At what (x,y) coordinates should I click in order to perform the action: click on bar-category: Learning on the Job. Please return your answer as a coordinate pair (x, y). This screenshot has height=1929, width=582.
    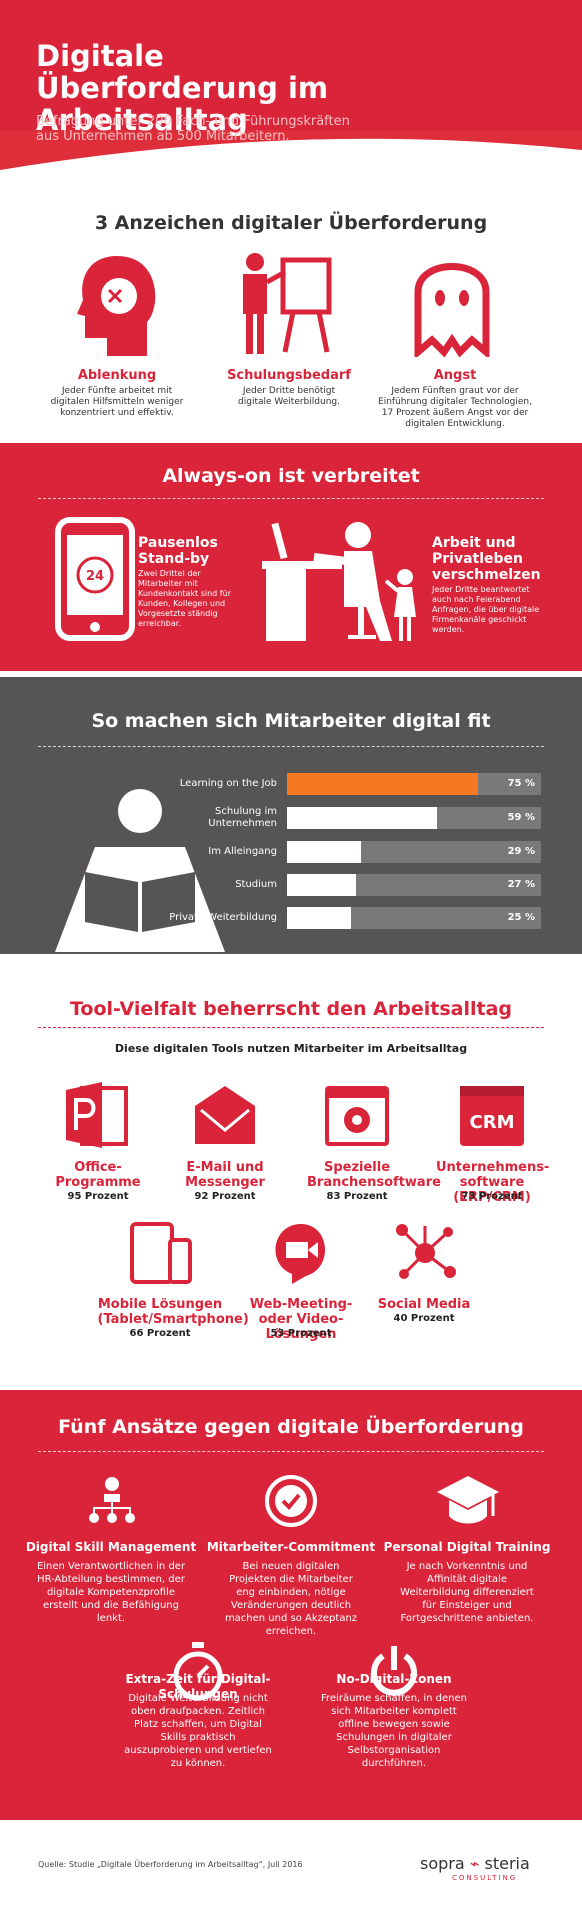
    Looking at the image, I should click on (228, 783).